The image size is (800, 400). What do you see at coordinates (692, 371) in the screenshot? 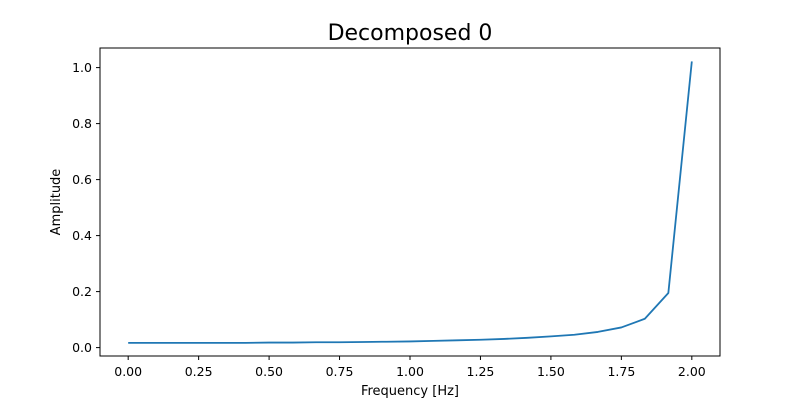
I see `x-tick-label: 2.00` at bounding box center [692, 371].